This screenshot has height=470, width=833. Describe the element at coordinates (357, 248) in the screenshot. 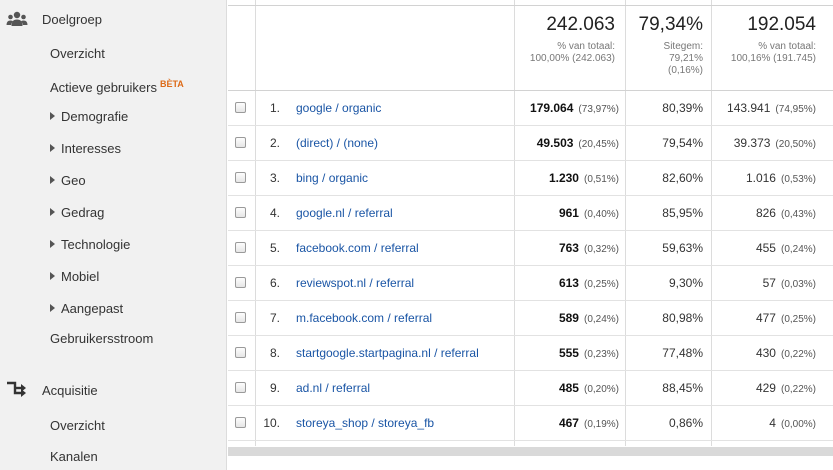

I see `source-medium-link: facebook.com / referral` at that location.